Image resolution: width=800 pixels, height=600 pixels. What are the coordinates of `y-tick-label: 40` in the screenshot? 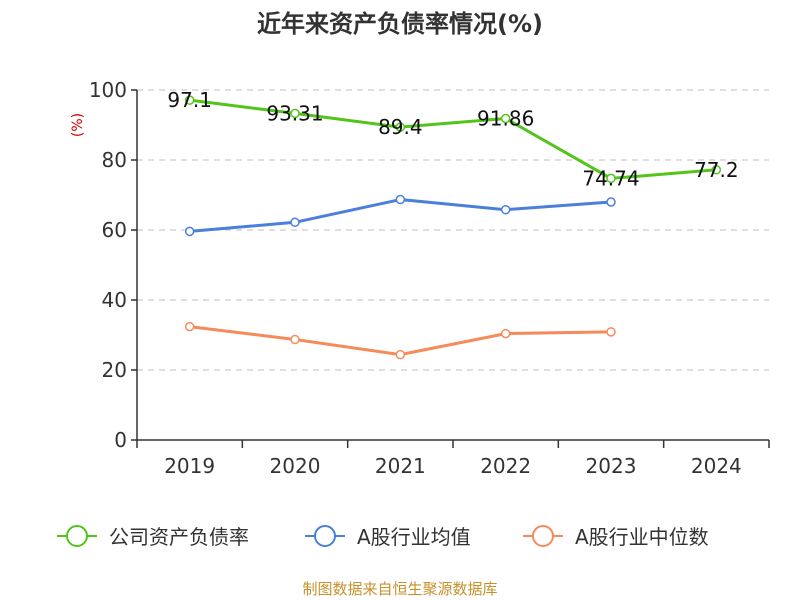 It's located at (114, 300).